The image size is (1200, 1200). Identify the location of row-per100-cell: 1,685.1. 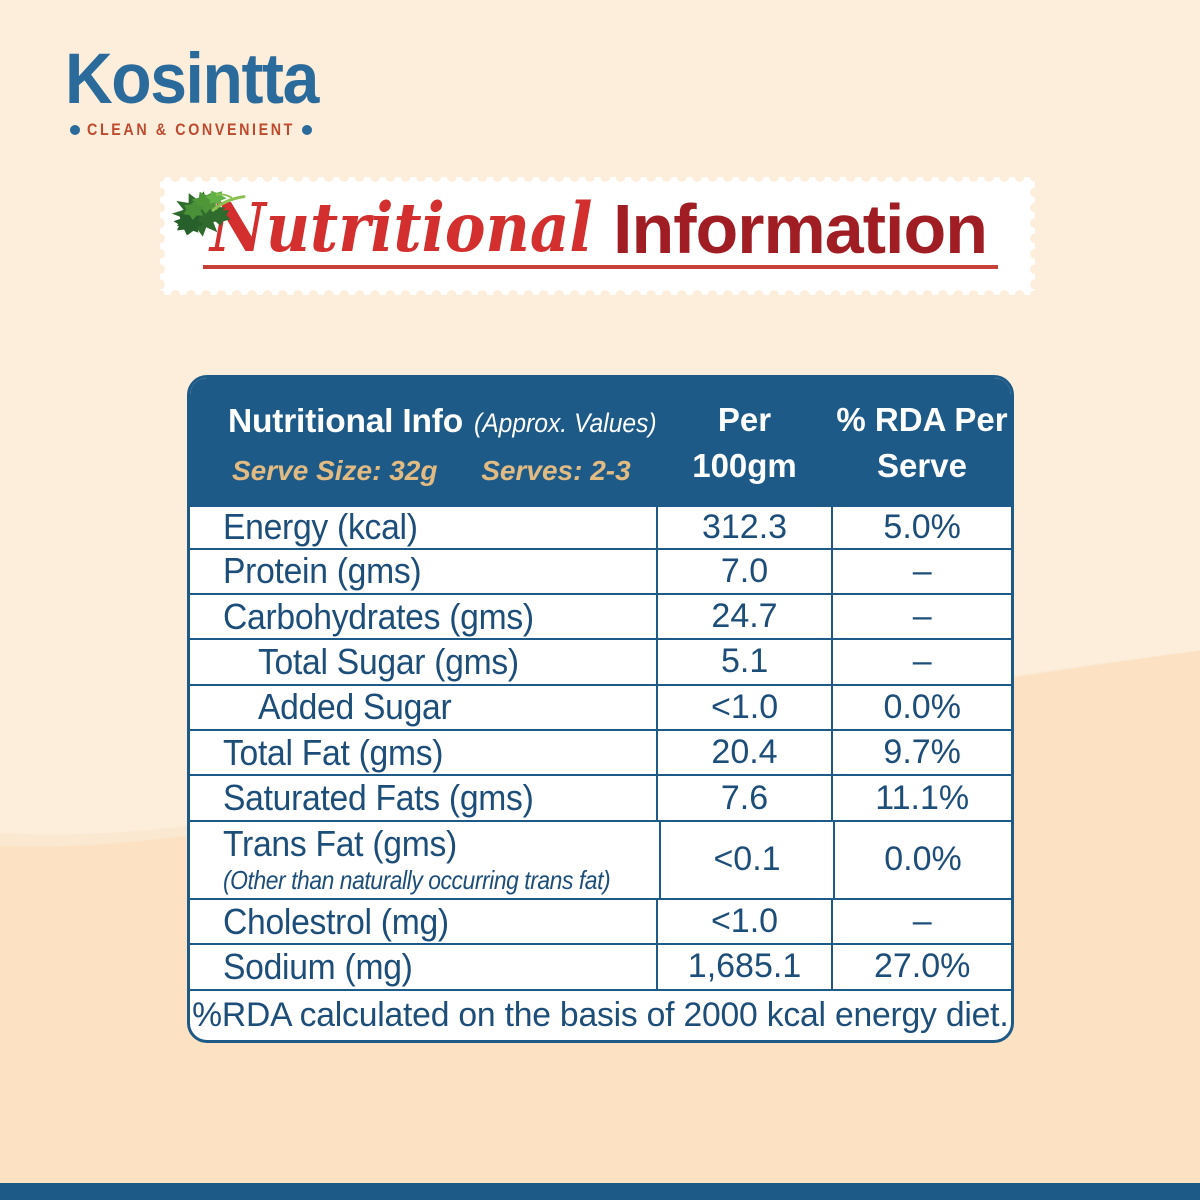
(743, 967).